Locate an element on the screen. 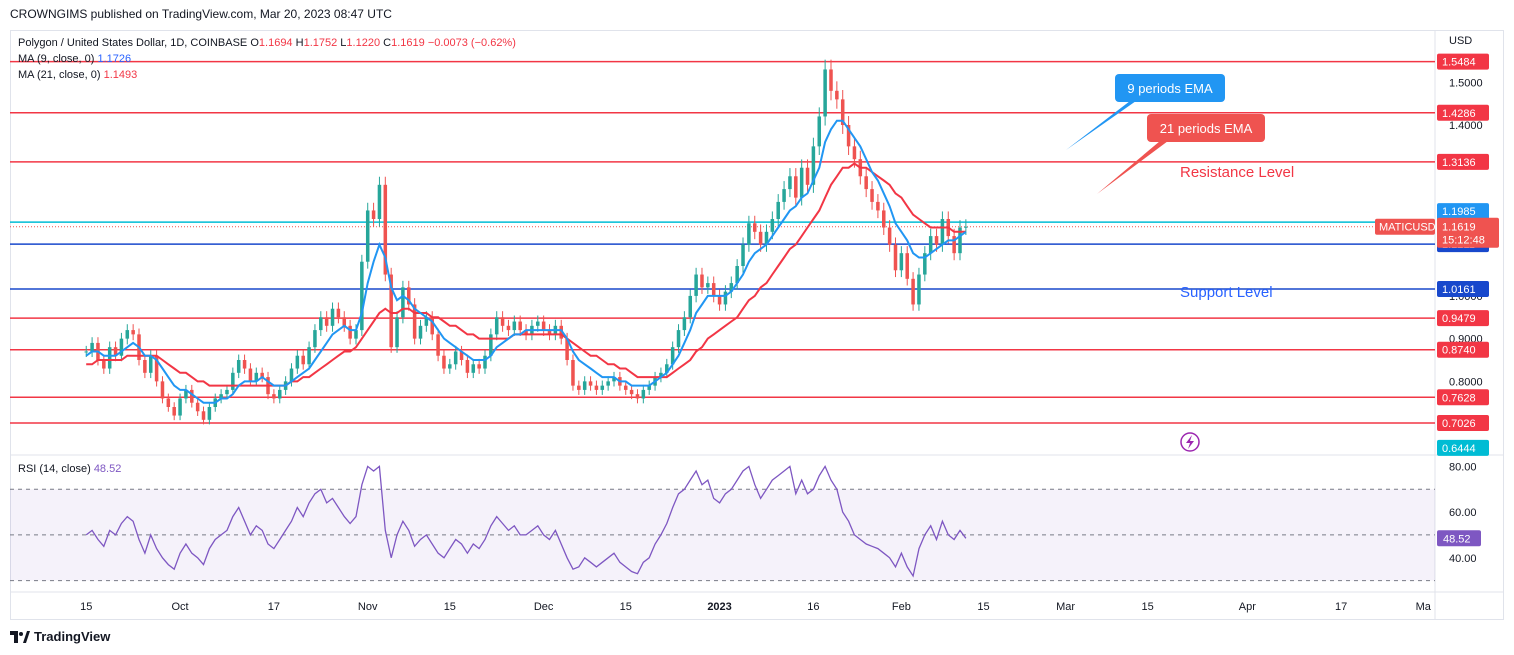 Image resolution: width=1514 pixels, height=655 pixels. ema9-callout: 9 periods EMA is located at coordinates (1145, 112).